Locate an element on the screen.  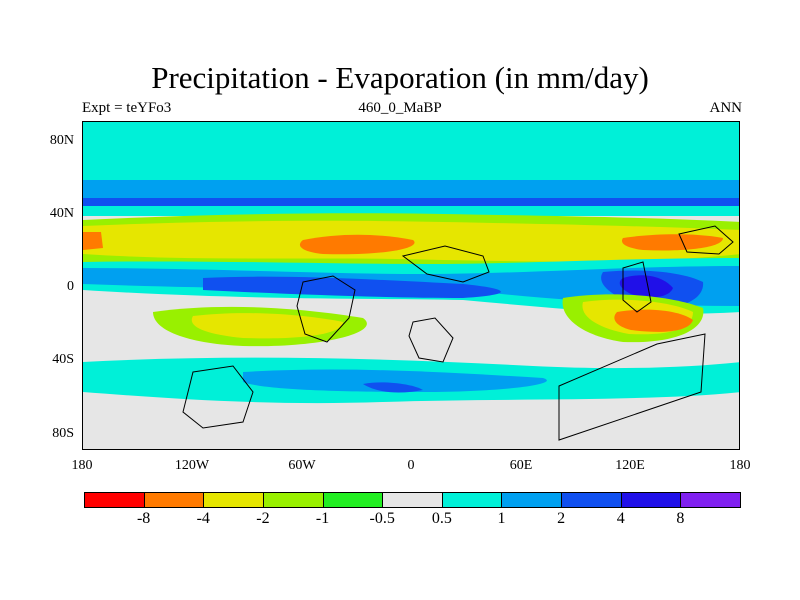
colorbar-label: 1 is located at coordinates (501, 518).